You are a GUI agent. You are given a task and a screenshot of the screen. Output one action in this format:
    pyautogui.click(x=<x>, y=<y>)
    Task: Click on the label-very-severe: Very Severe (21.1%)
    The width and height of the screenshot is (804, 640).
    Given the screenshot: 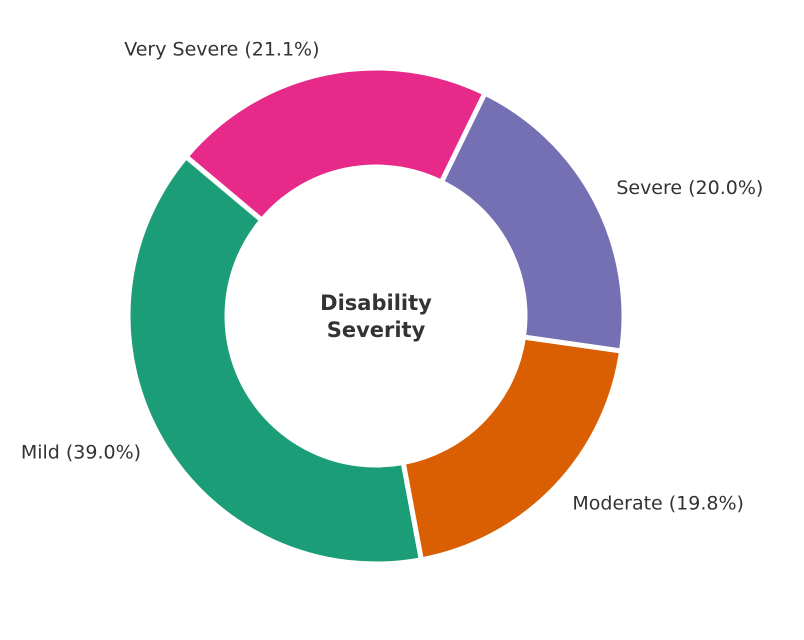 What is the action you would take?
    pyautogui.click(x=221, y=49)
    